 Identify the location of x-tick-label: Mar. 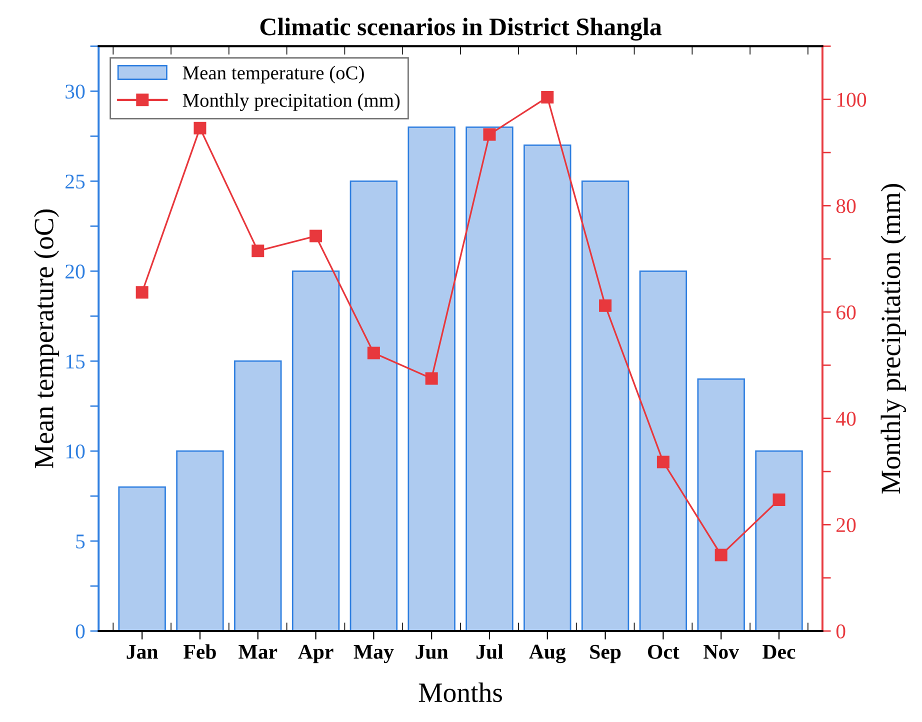
(258, 652).